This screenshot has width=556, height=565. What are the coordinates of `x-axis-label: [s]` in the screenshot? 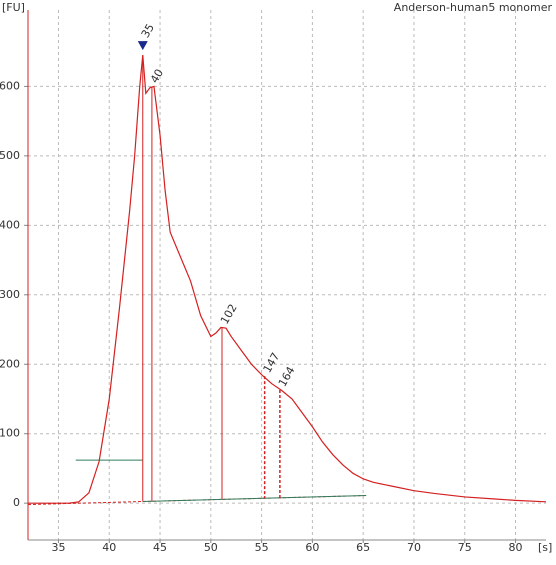 It's located at (545, 547).